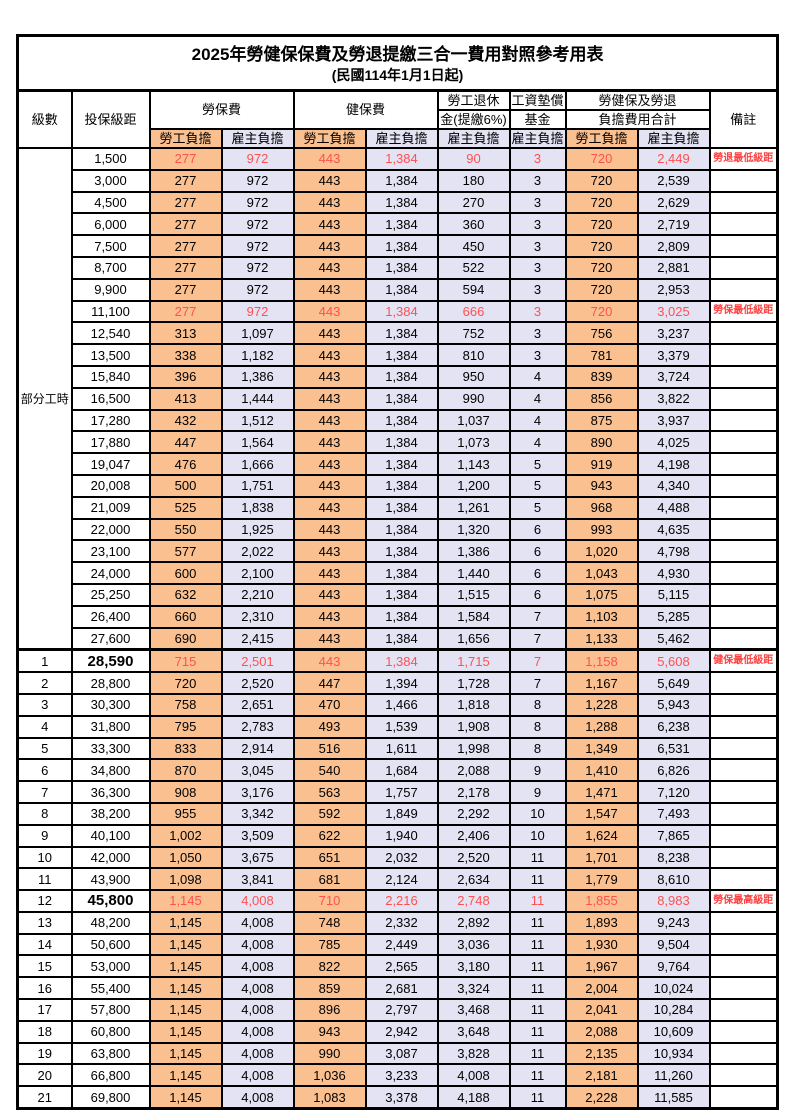 The image size is (791, 1120). Describe the element at coordinates (601, 464) in the screenshot. I see `total-employee-cell: 919` at that location.